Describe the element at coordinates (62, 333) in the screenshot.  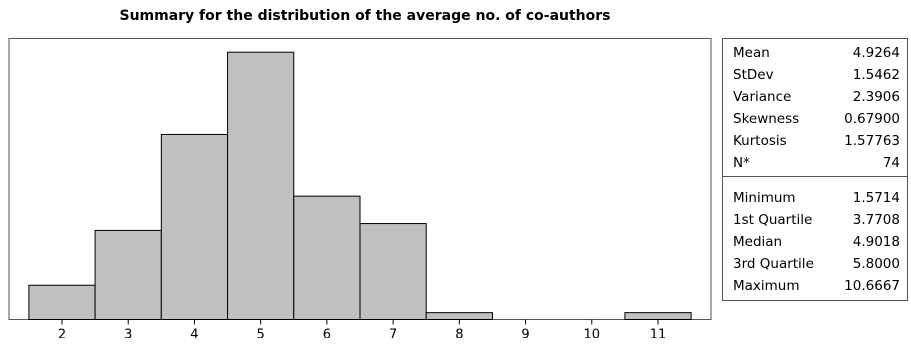
I see `x-tick-label-2: 2` at that location.